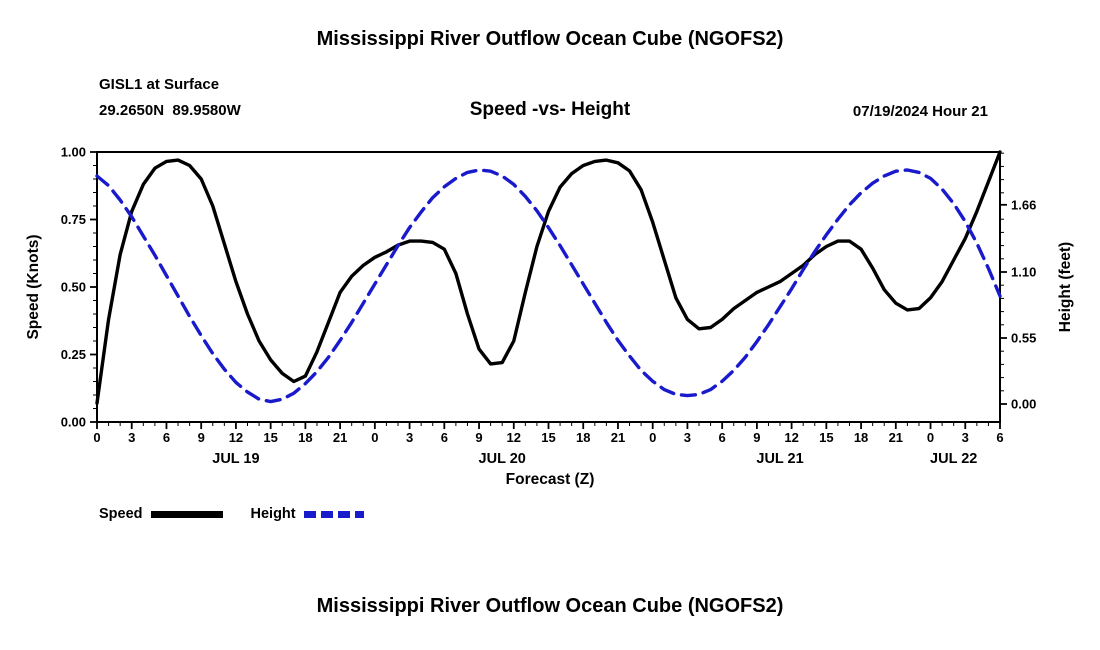 This screenshot has height=650, width=1100. Describe the element at coordinates (235, 459) in the screenshot. I see `x-axis-date-label: JUL 19` at that location.